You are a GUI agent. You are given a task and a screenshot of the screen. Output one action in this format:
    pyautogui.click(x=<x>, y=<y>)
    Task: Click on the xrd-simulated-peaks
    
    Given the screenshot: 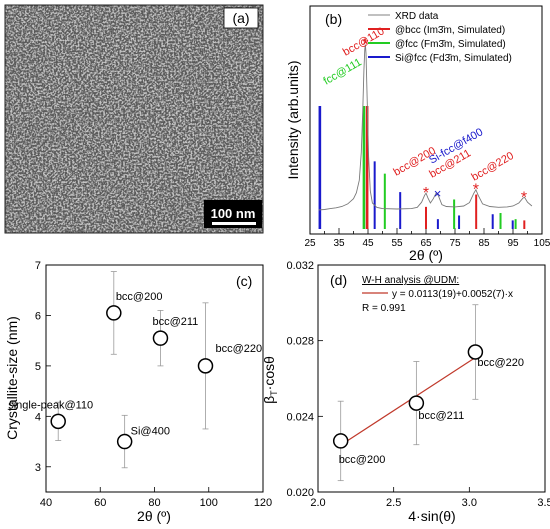 What is the action you would take?
    pyautogui.click(x=422, y=167)
    